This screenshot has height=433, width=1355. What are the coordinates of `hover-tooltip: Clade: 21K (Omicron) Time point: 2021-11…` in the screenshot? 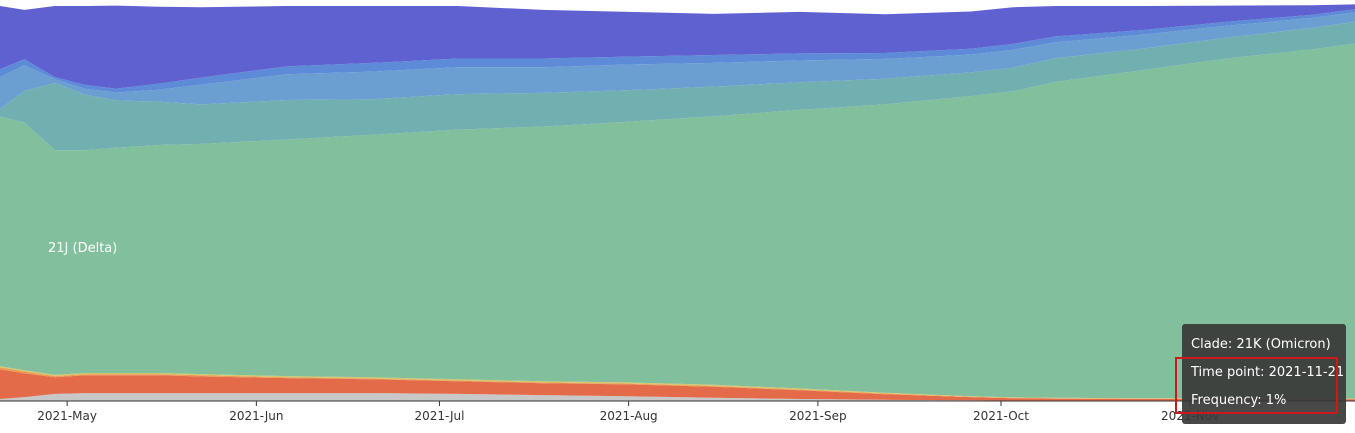 It's located at (1264, 374).